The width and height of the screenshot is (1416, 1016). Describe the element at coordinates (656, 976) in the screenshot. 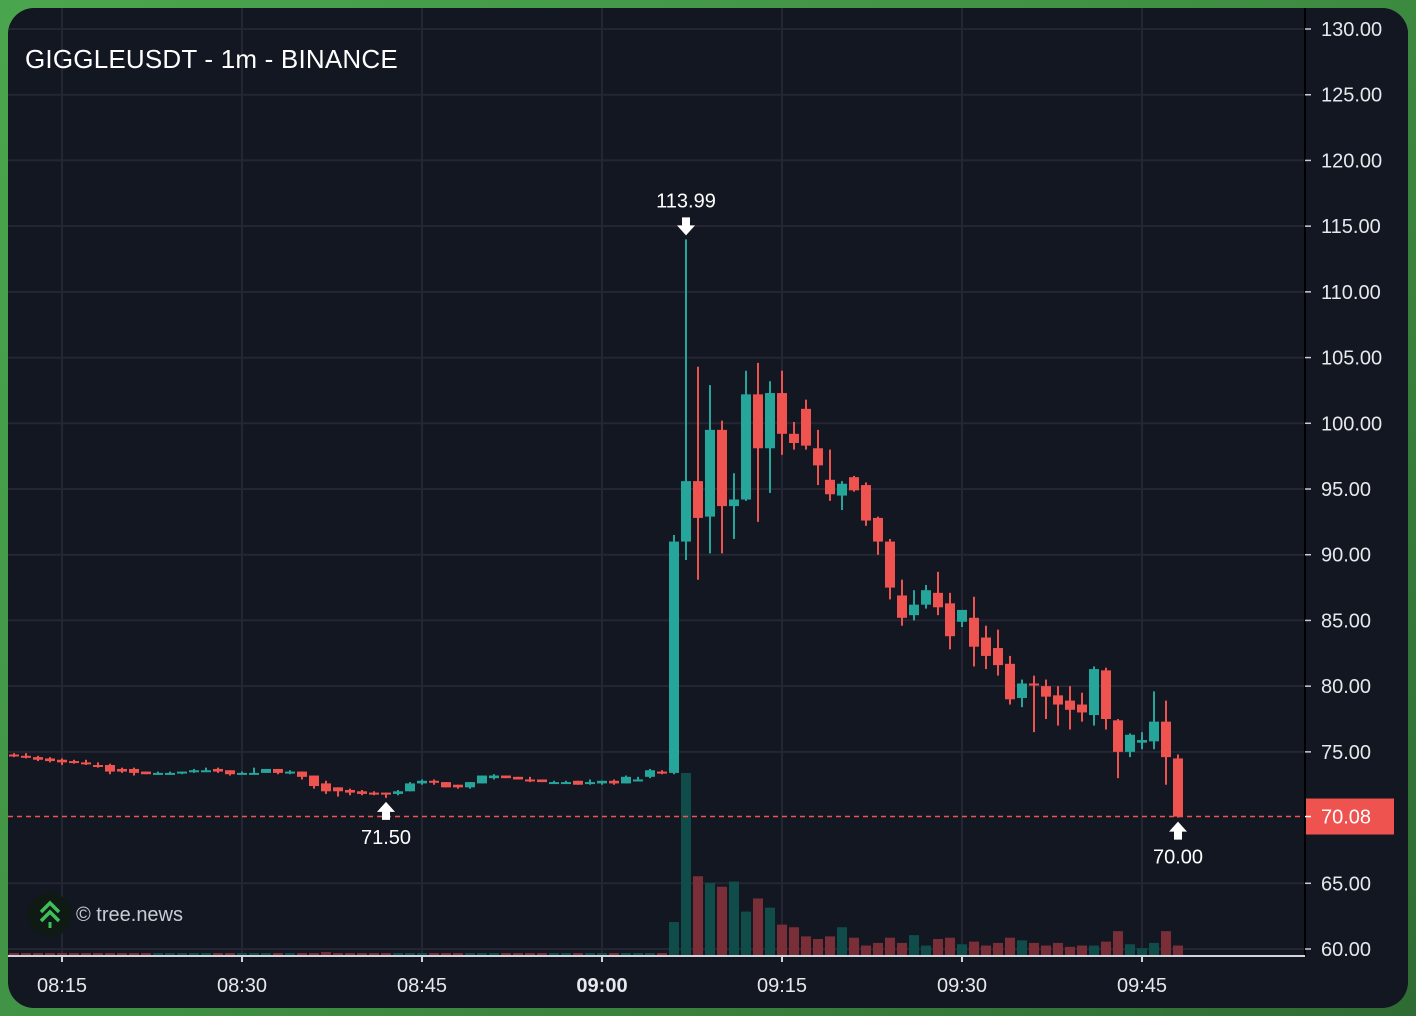

I see `time-axis: 08:15 08:30 08:45 09:00 09:15 09:30 09:45` at that location.